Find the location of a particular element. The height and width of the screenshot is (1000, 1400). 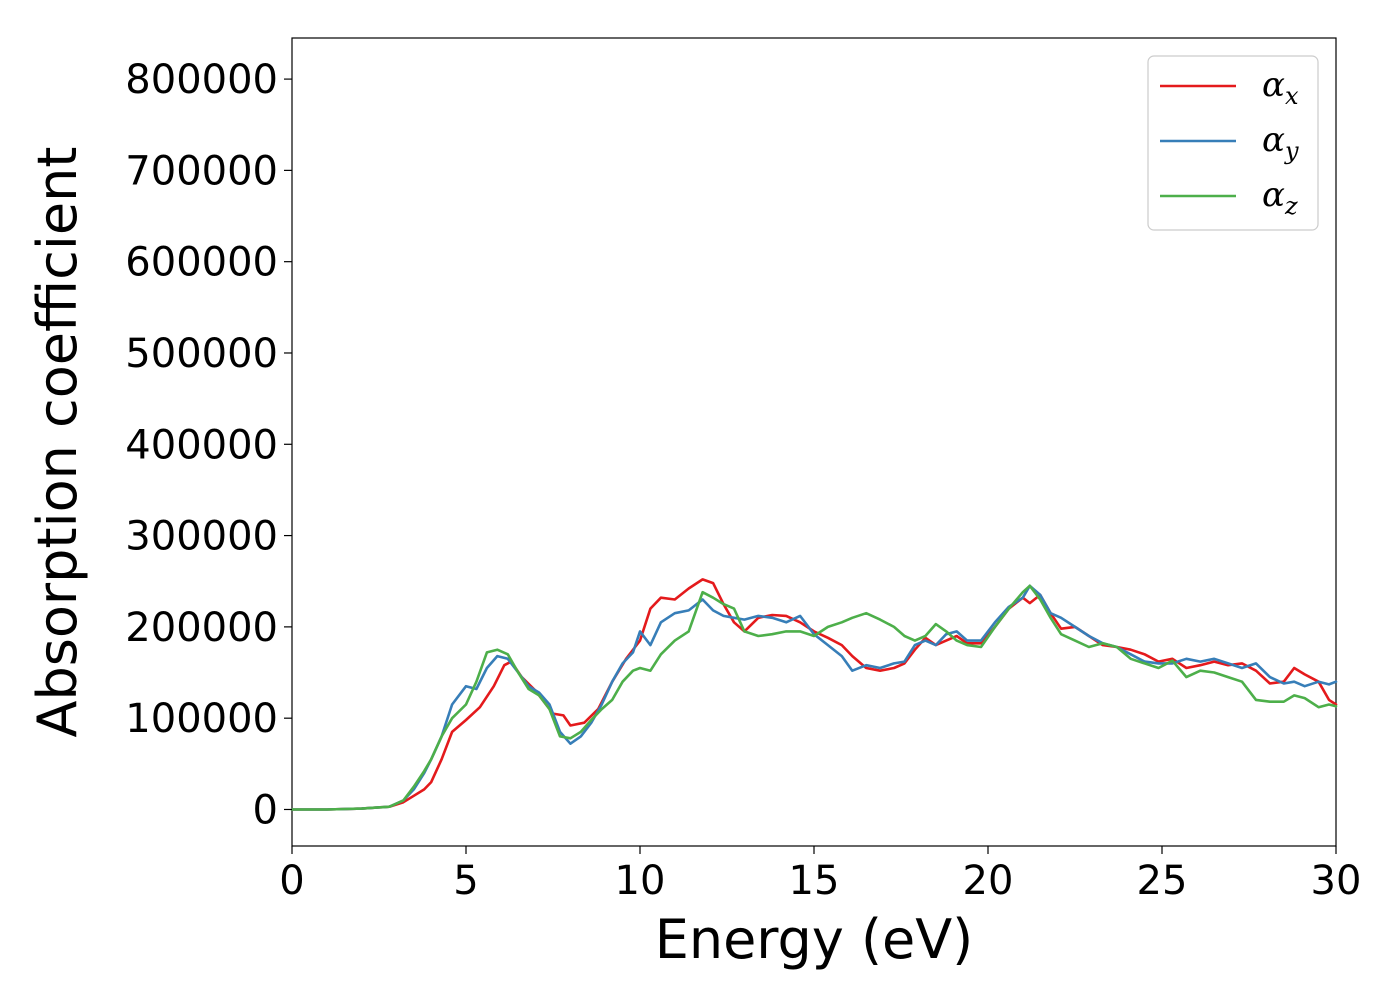

y-tick-label: 400000 is located at coordinates (201, 445).